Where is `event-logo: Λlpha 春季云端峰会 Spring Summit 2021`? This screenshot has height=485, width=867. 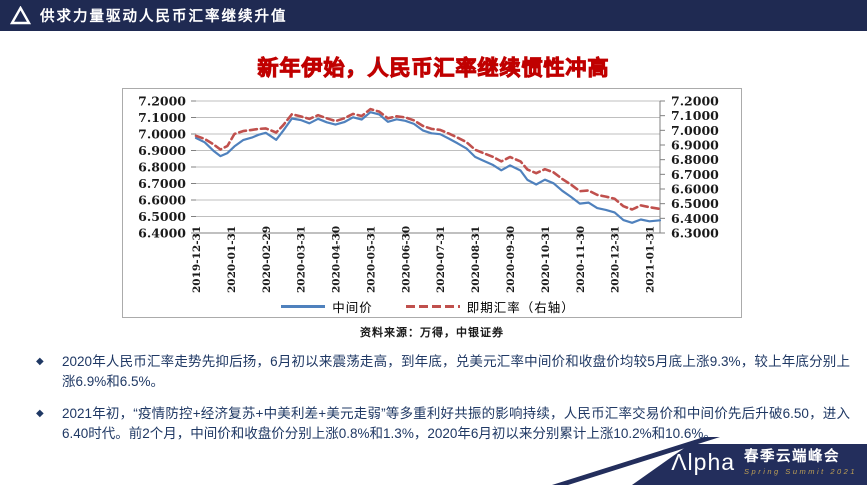 event-logo: Λlpha 春季云端峰会 Spring Summit 2021 is located at coordinates (764, 462).